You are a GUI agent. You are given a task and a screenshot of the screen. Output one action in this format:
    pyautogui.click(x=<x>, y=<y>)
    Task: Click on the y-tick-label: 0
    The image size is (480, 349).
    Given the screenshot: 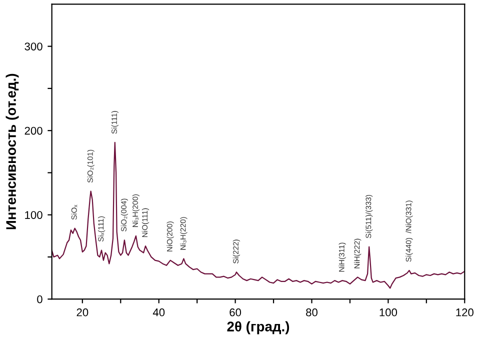 What is the action you would take?
    pyautogui.click(x=39, y=299)
    